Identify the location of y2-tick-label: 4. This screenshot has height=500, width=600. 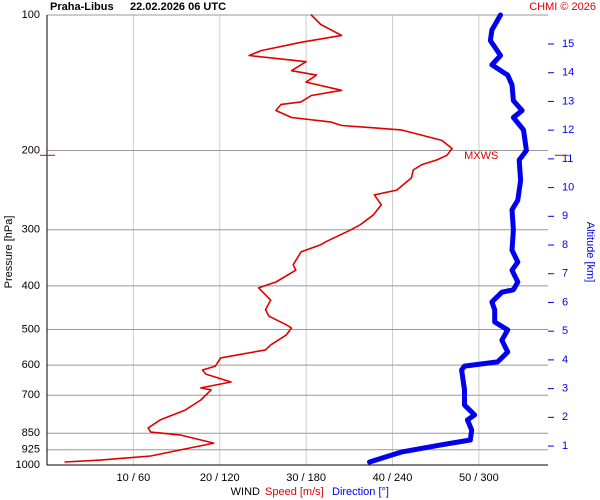
(565, 360).